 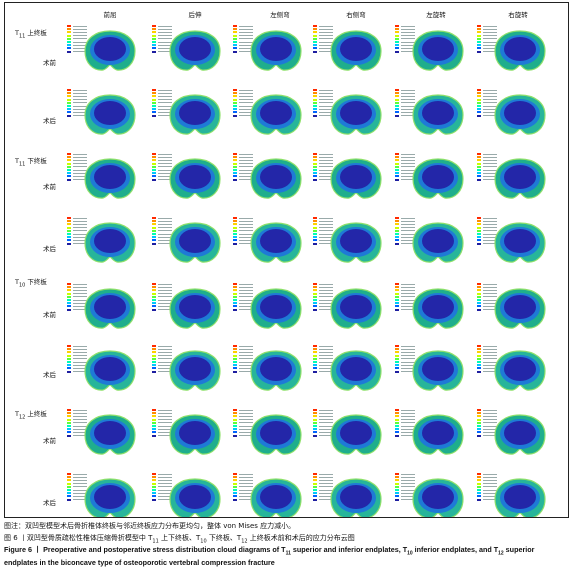 What do you see at coordinates (164, 106) in the screenshot?
I see `color-legend` at bounding box center [164, 106].